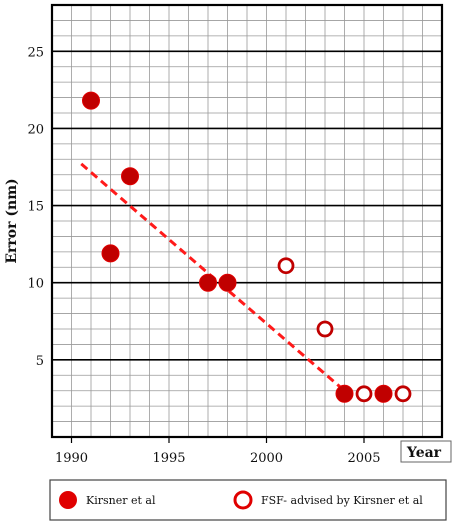  What do you see at coordinates (342, 500) in the screenshot?
I see `legend-label-fsf: FSF- advised by Kirsner et al` at bounding box center [342, 500].